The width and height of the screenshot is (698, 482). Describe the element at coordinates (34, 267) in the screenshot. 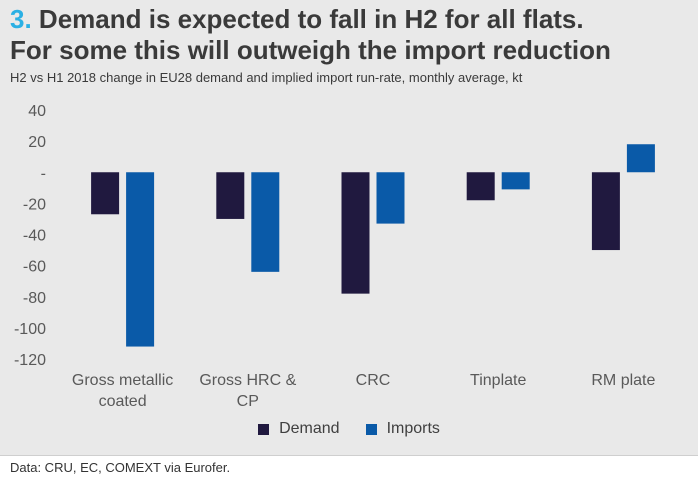

I see `y-tick-label: -60` at that location.